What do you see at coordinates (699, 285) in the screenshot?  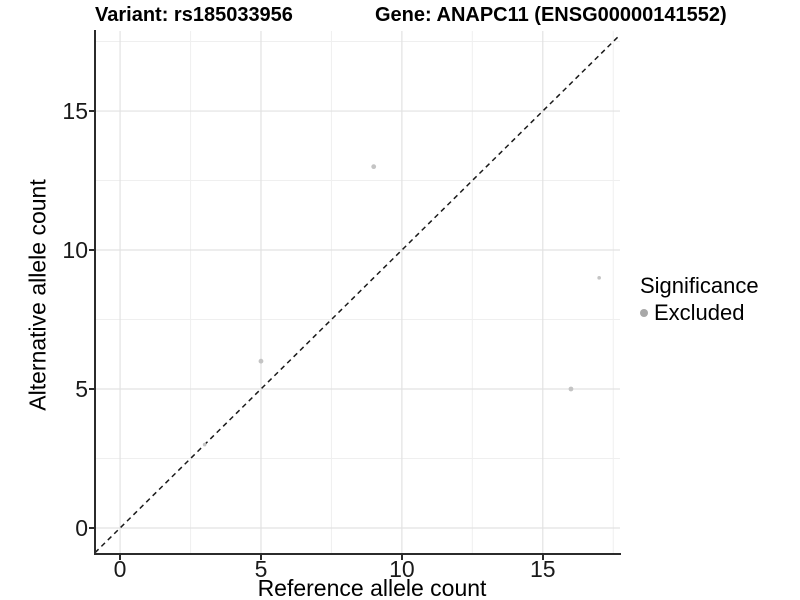 I see `legend-title: Significance` at bounding box center [699, 285].